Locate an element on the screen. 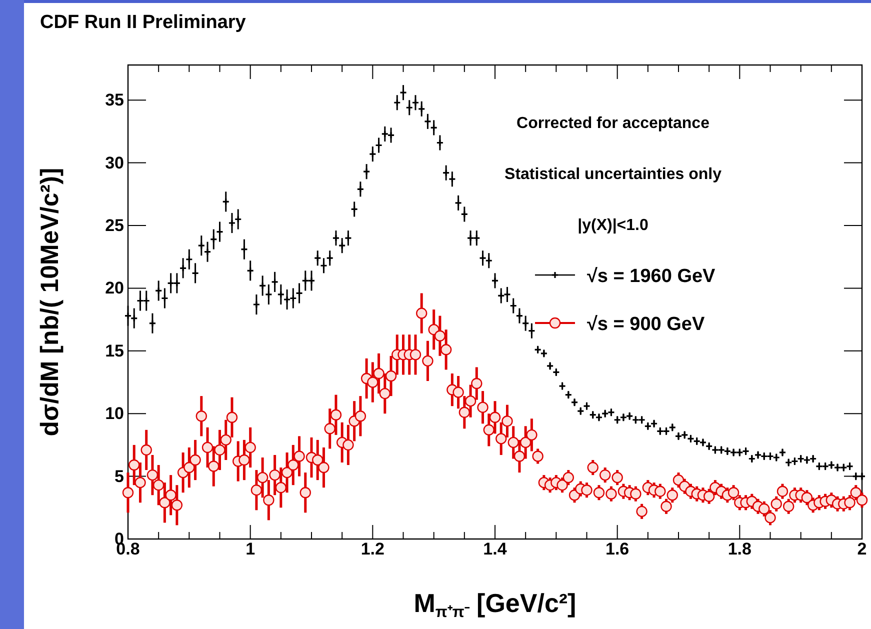  y-tick-label: 15 is located at coordinates (114, 350).